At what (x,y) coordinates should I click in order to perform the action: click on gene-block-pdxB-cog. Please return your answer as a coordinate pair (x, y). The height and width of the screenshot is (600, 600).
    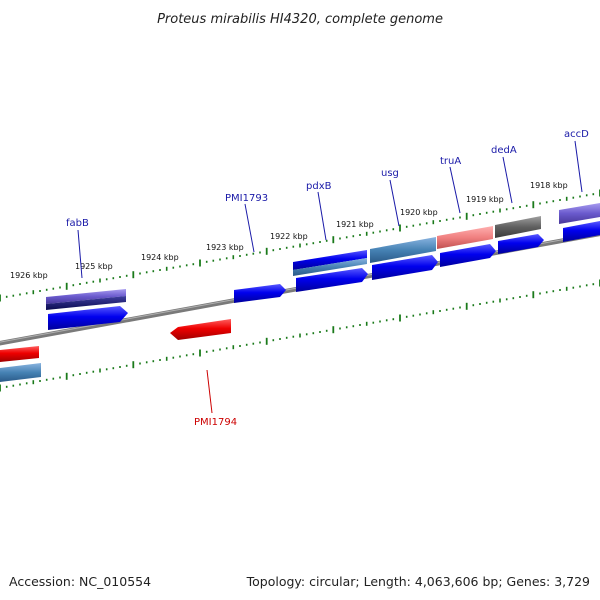
    Looking at the image, I should click on (330, 260).